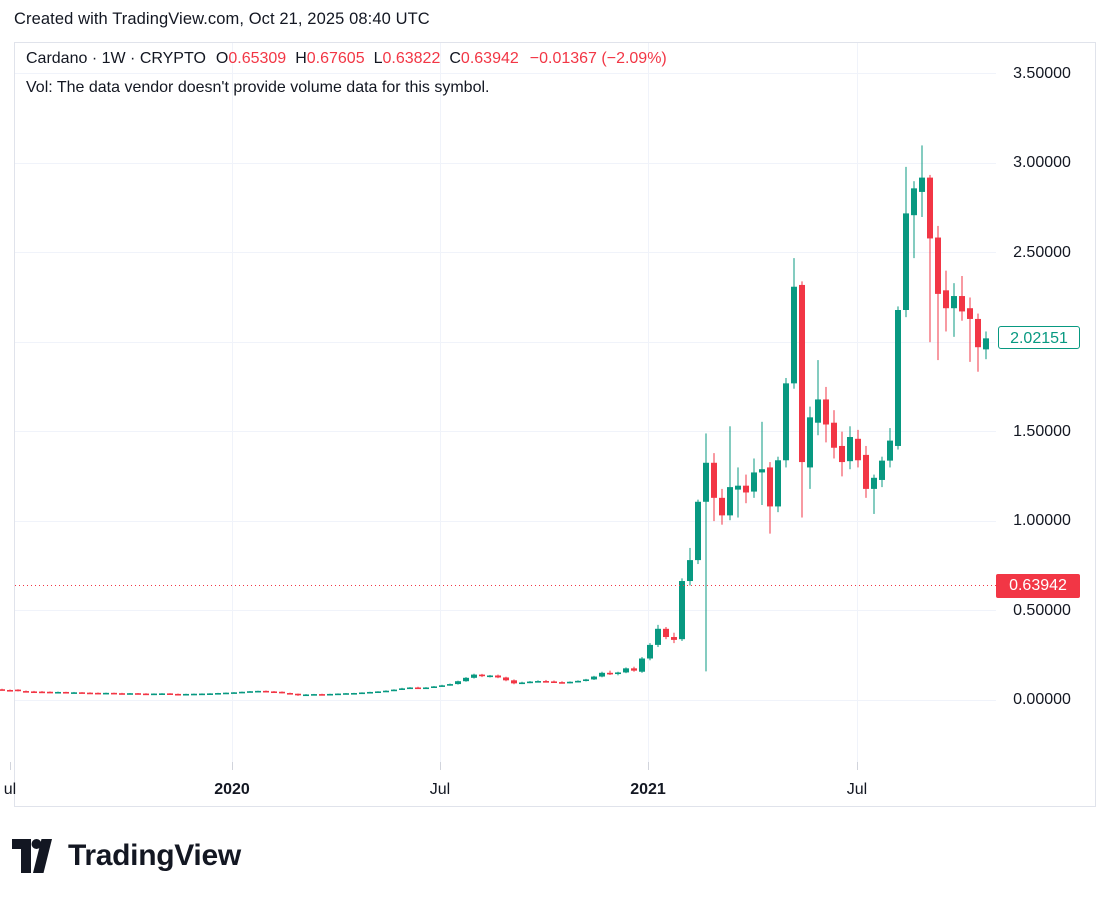  I want to click on price-label: 0.50000, so click(1042, 610).